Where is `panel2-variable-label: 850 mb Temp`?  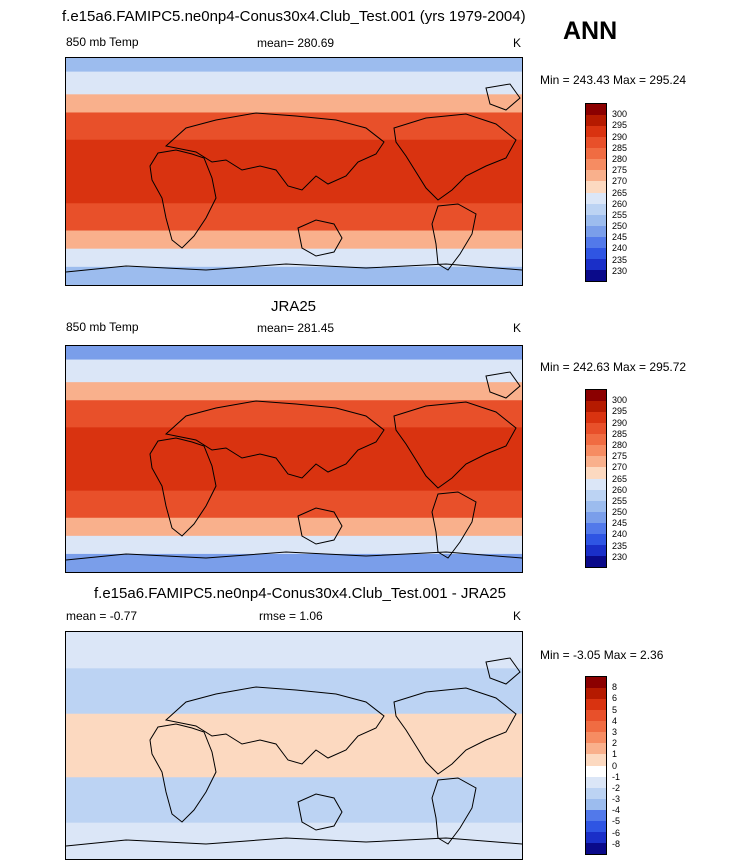 panel2-variable-label: 850 mb Temp is located at coordinates (102, 327).